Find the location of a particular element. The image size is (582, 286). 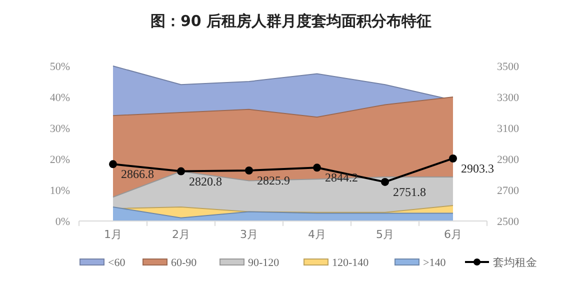

data-label: 2844.2 is located at coordinates (341, 177).